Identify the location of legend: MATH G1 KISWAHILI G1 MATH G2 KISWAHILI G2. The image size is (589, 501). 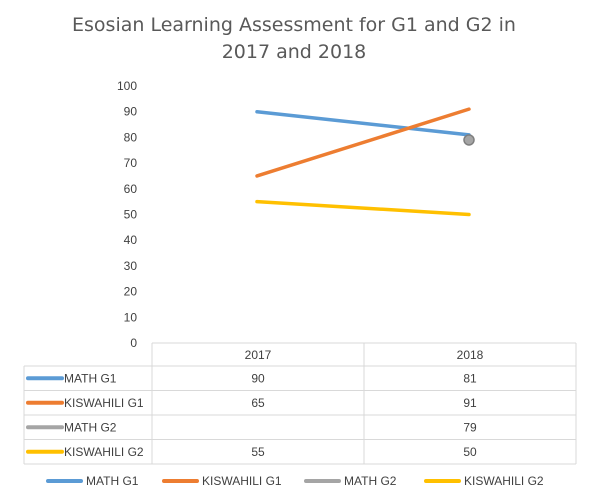
(295, 481).